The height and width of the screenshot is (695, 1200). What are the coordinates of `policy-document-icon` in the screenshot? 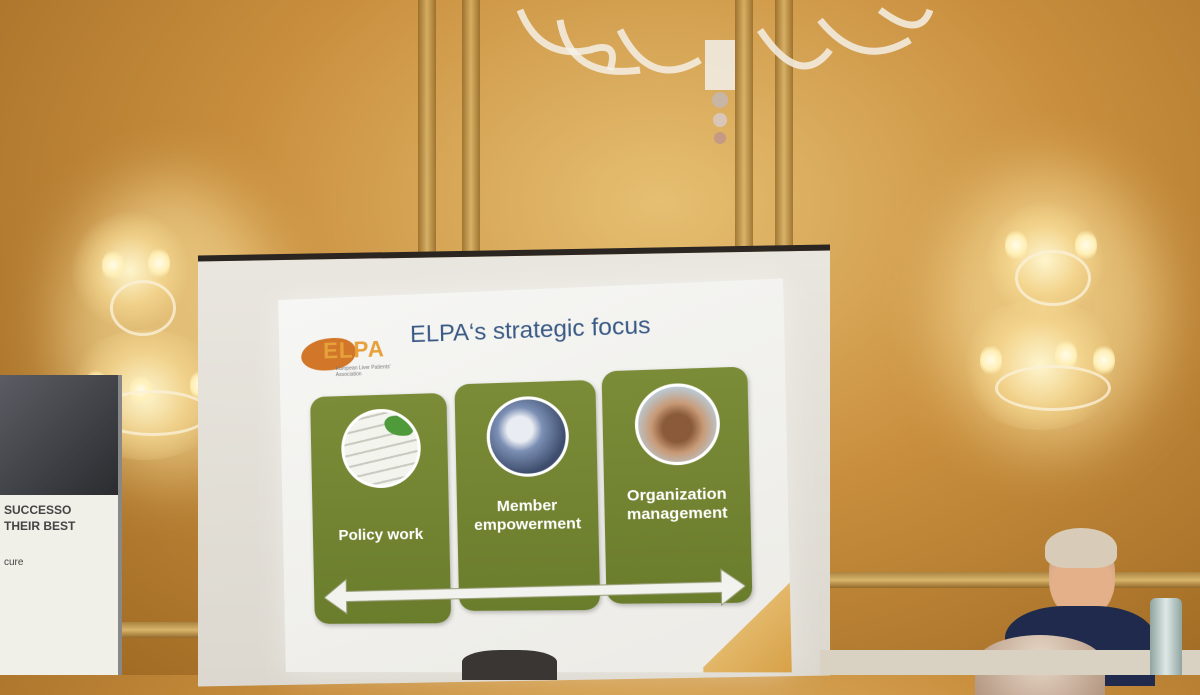 It's located at (381, 448).